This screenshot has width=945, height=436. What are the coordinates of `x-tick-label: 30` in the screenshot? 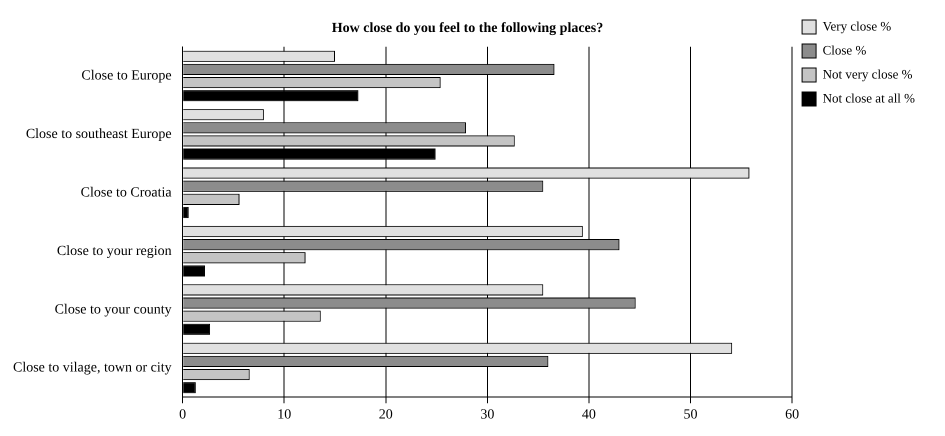 It's located at (487, 414).